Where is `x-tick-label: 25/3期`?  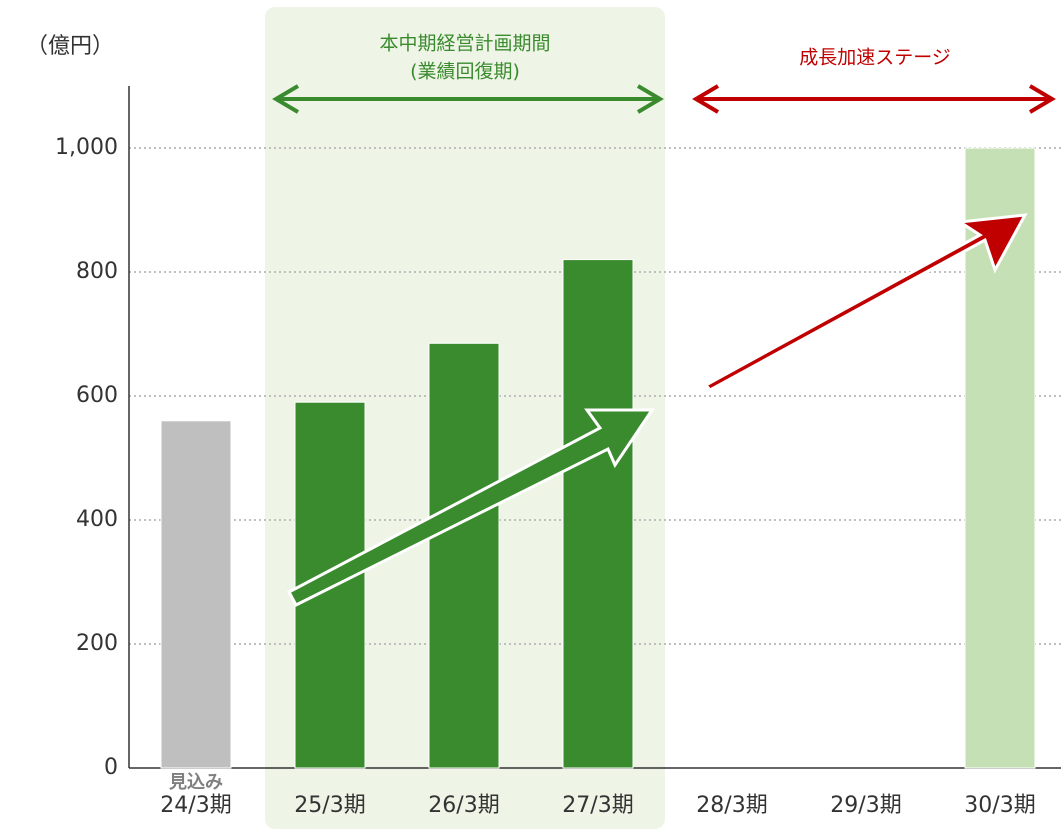
x-tick-label: 25/3期 is located at coordinates (329, 805).